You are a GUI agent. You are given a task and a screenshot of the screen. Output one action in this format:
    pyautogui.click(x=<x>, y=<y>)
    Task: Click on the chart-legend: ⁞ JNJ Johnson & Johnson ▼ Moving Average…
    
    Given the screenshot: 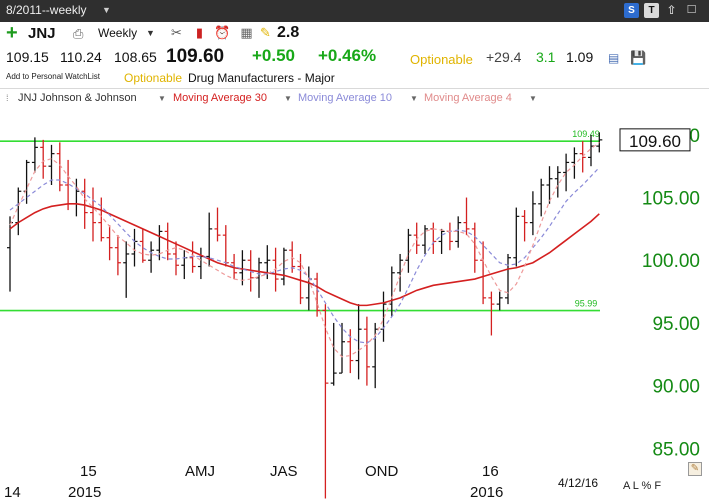 What is the action you would take?
    pyautogui.click(x=354, y=97)
    